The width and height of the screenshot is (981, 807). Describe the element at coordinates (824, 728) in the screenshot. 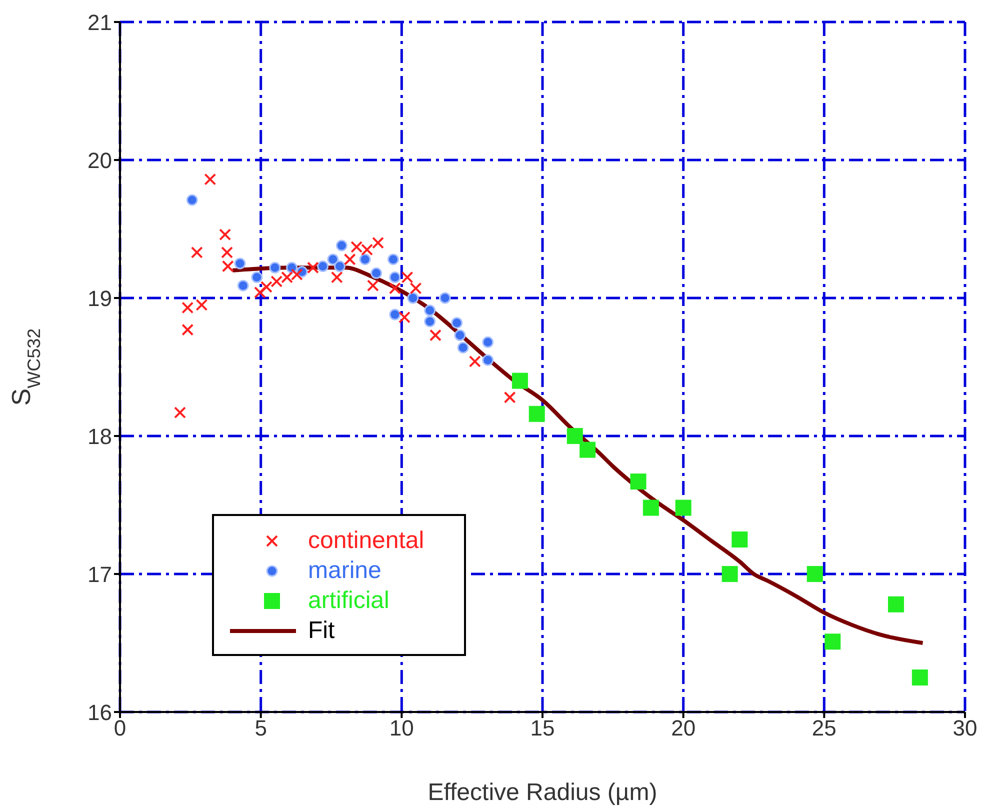

I see `x-tick-label: 25` at that location.